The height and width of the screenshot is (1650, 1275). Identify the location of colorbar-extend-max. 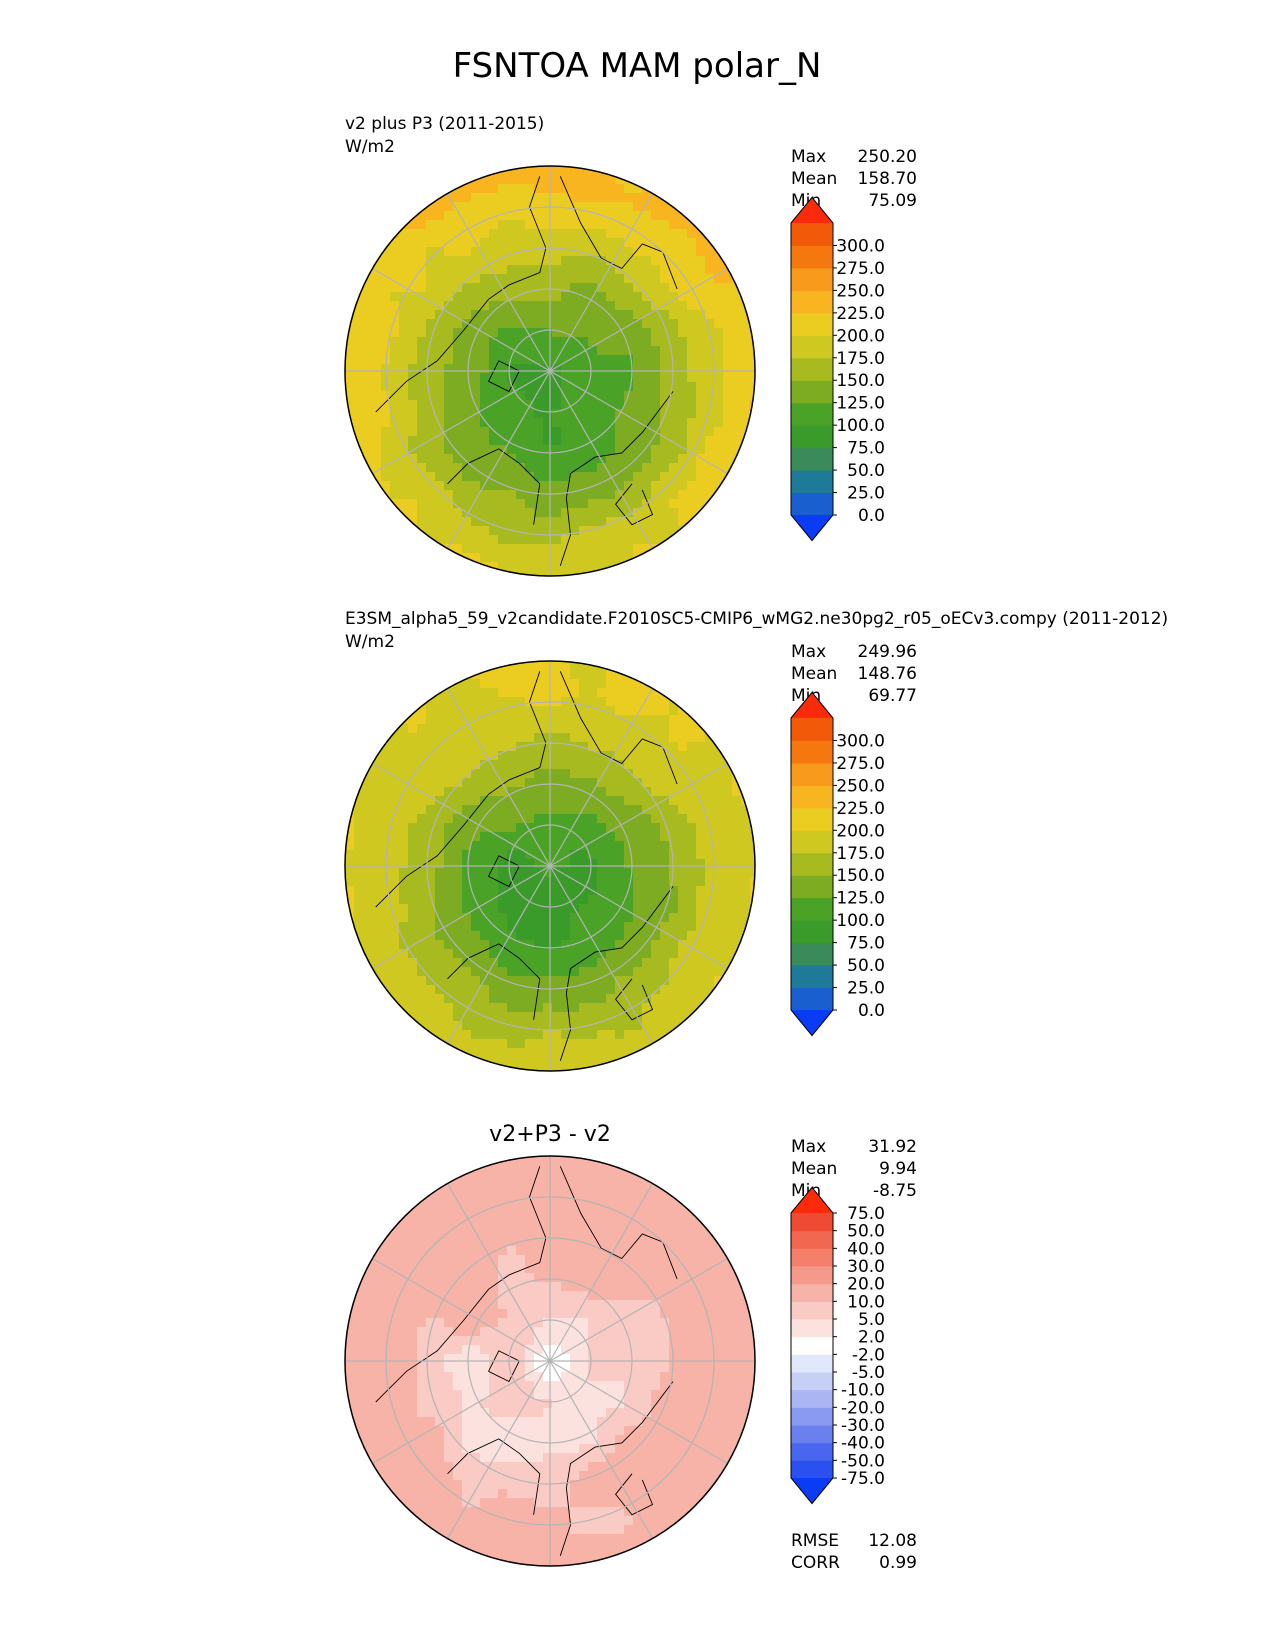
(812, 210).